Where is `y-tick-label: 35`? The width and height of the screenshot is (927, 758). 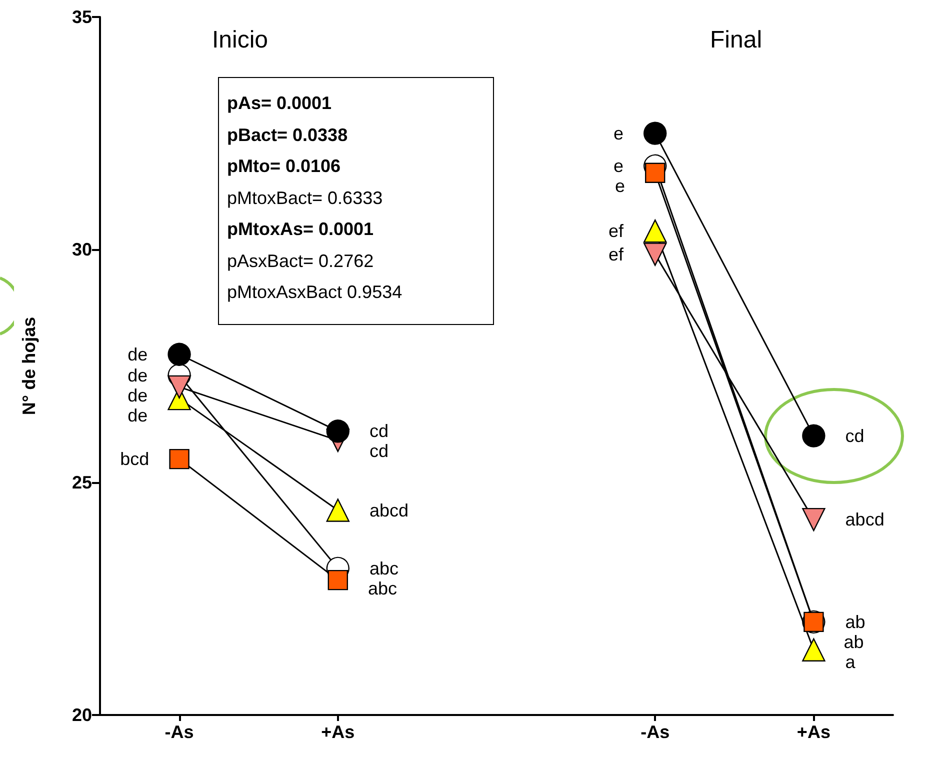 y-tick-label: 35 is located at coordinates (82, 17).